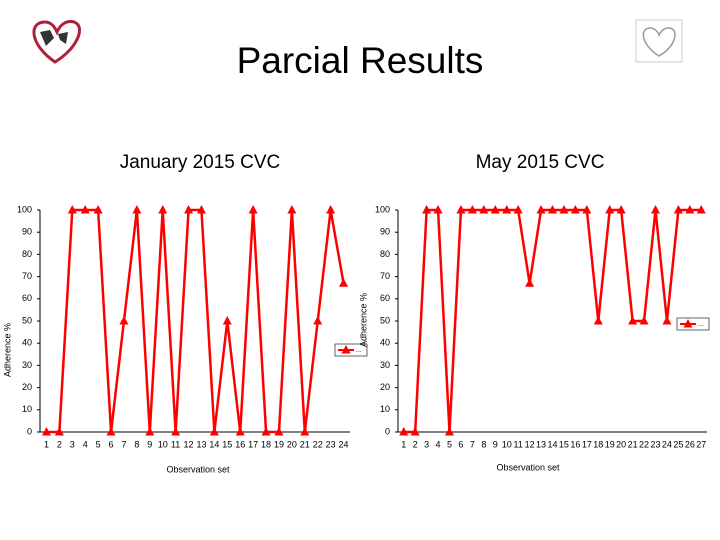  I want to click on y-tick-label: 40, so click(385, 343).